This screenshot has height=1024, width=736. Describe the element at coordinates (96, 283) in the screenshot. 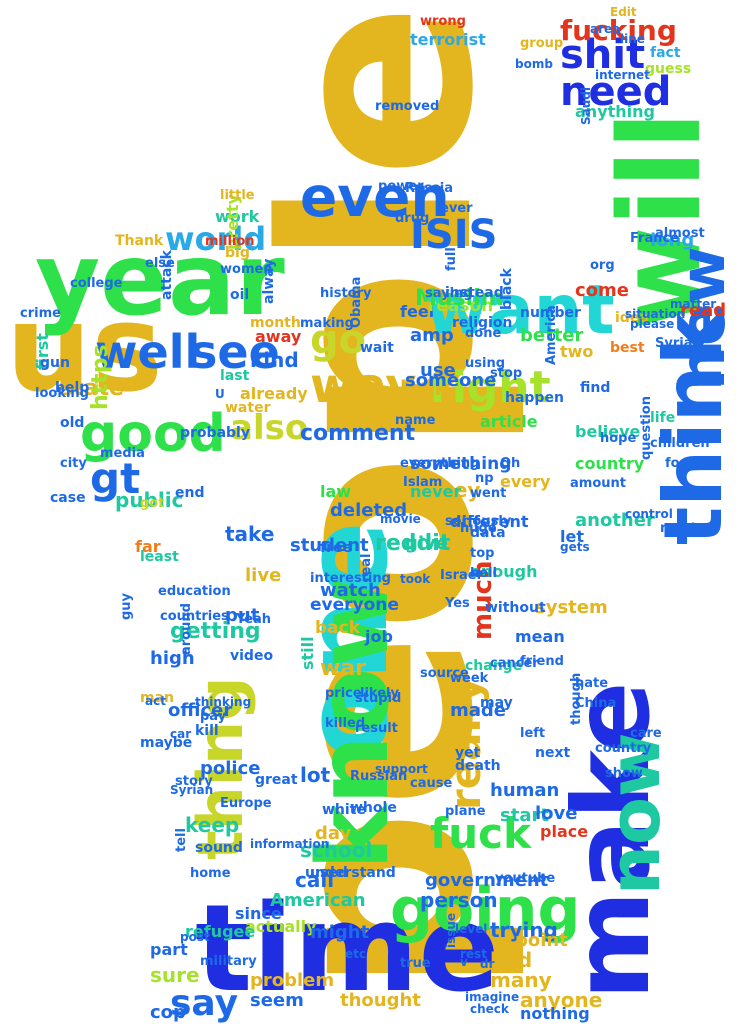

I see `cloud-word: college` at that location.